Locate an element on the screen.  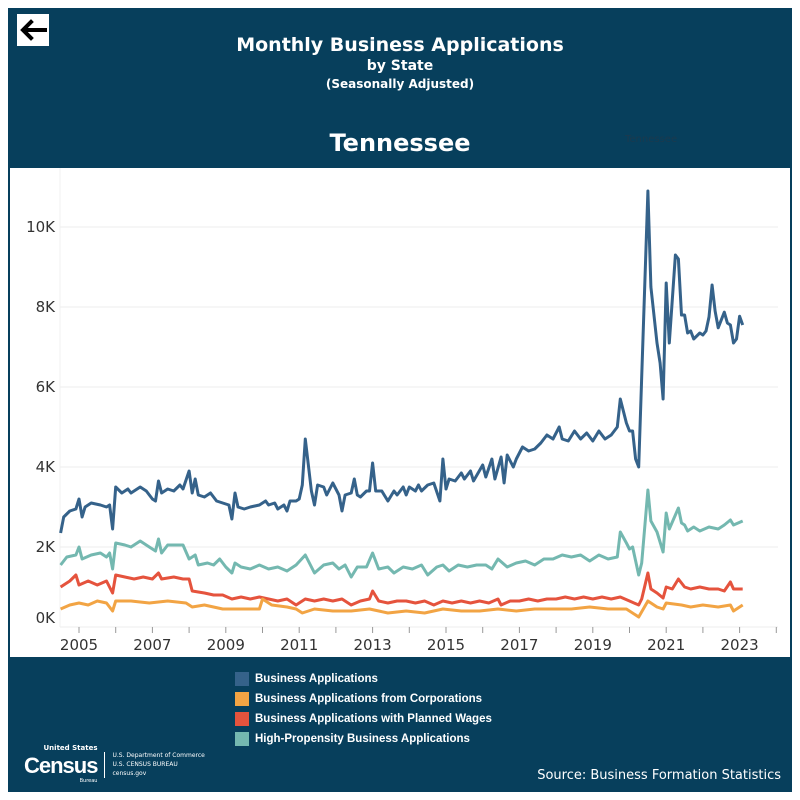
y-tick-label: 4K is located at coordinates (46, 467).